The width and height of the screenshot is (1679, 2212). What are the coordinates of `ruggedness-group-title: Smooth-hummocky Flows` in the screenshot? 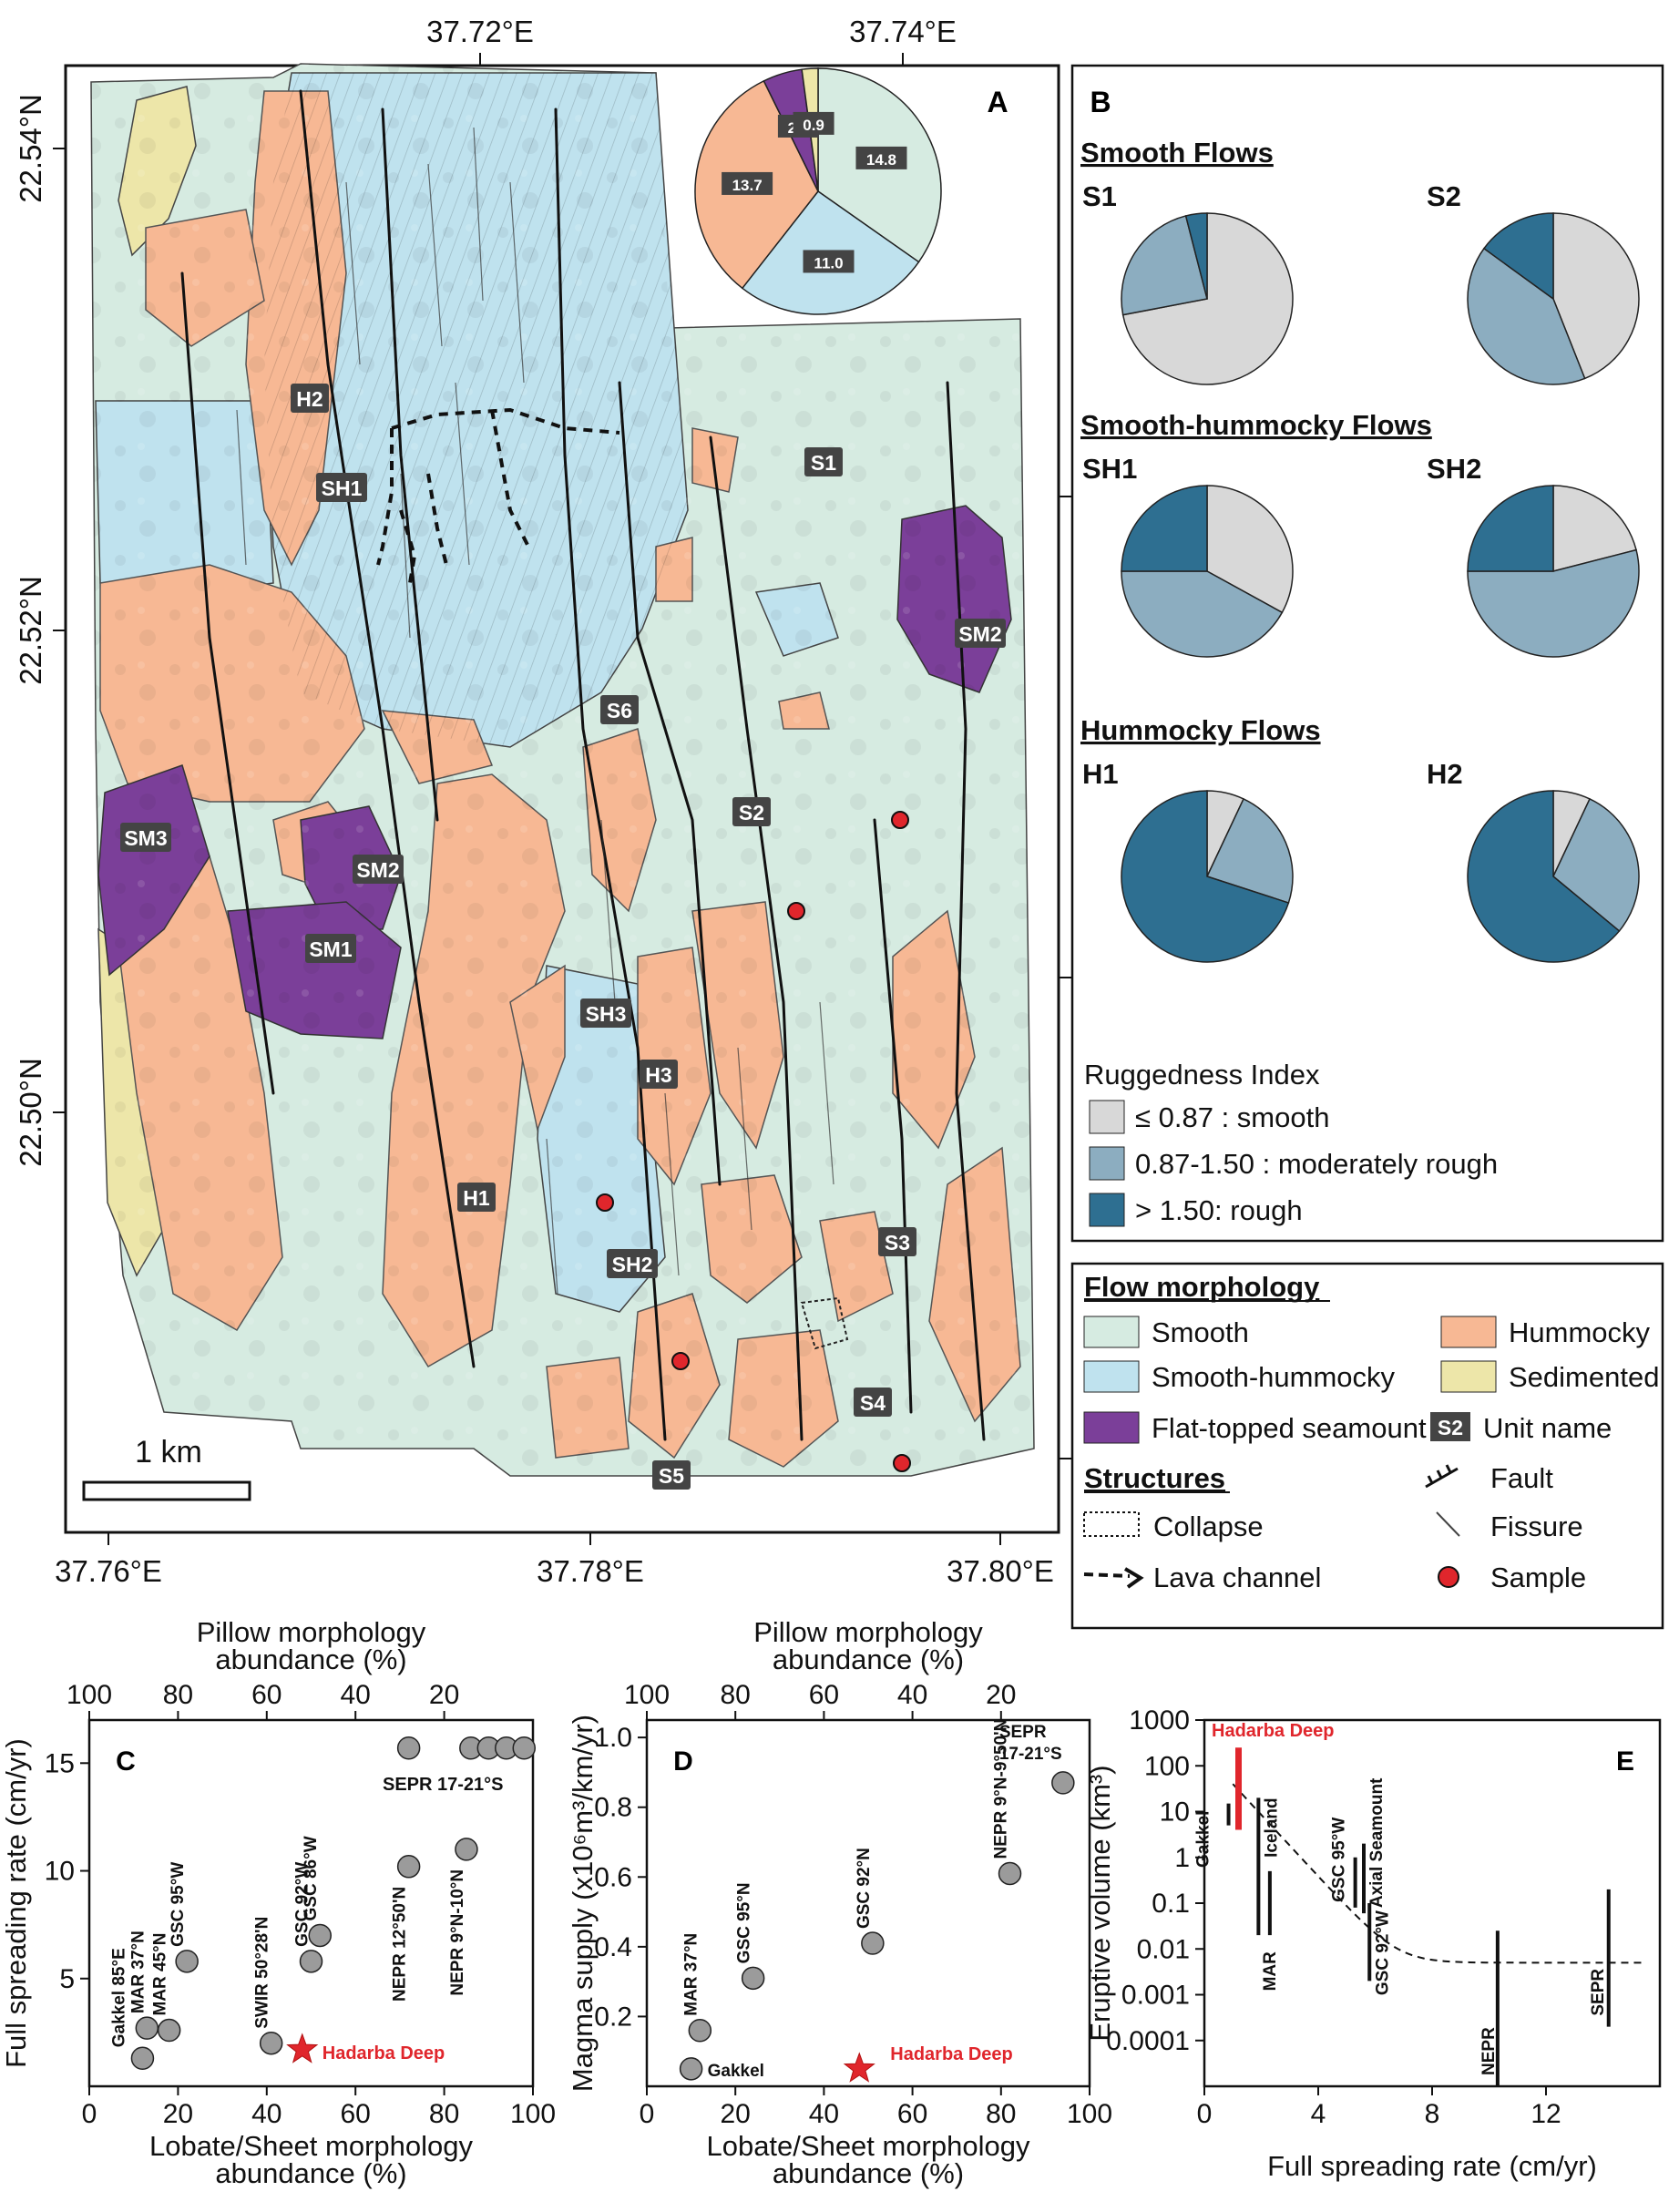 It's located at (1256, 425).